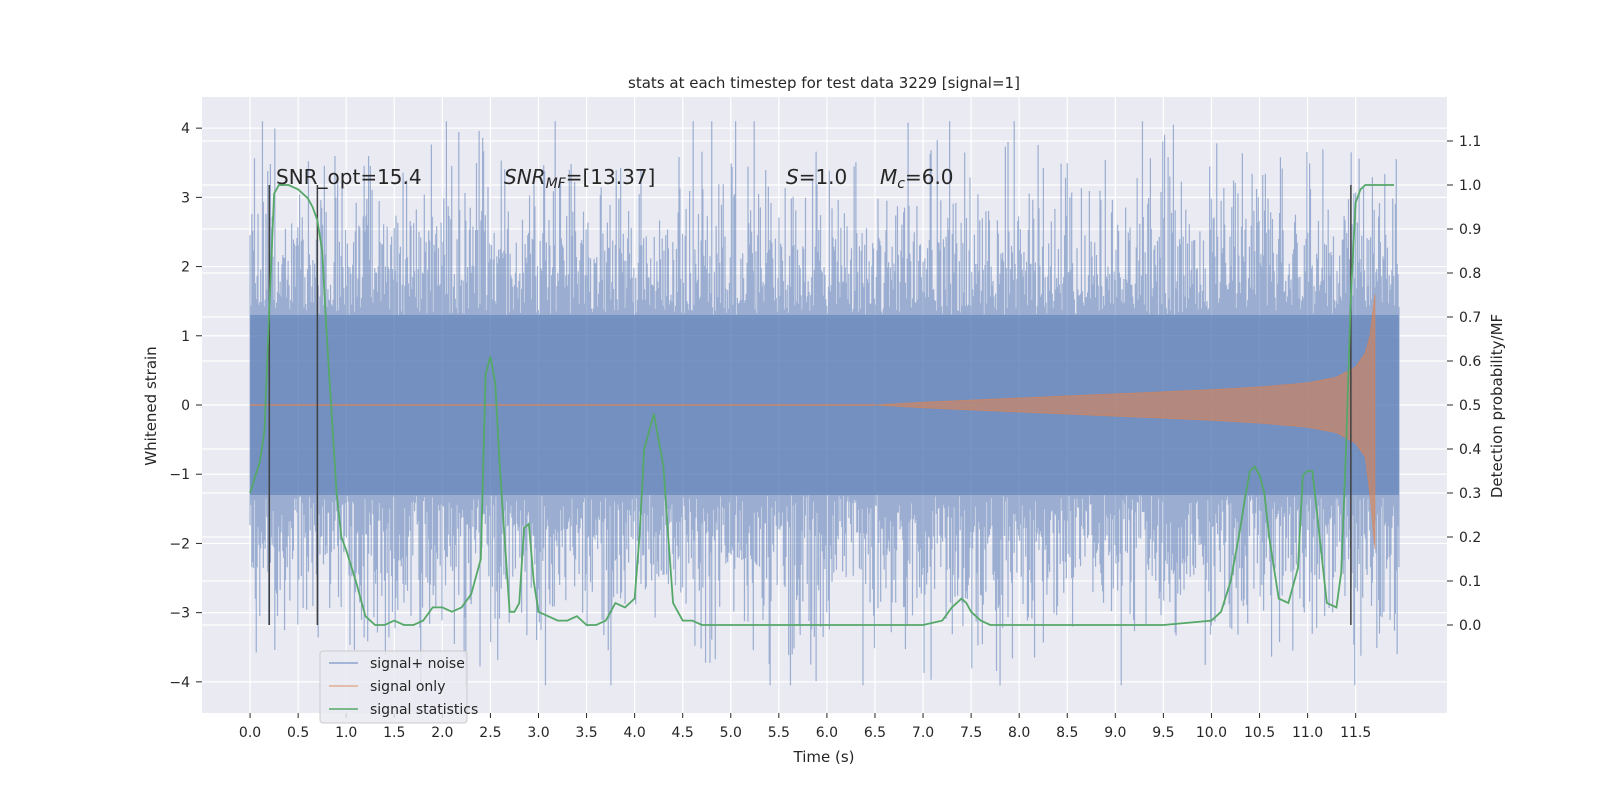 This screenshot has width=1600, height=800. I want to click on y-axis-right-title: Detection probability/MF, so click(1497, 406).